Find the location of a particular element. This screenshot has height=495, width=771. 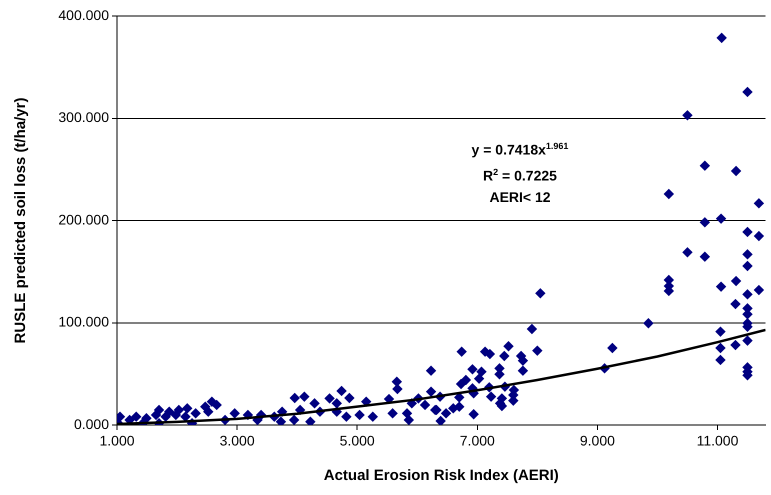

x-axis-title: Actual Erosion Risk Index (AERI) is located at coordinates (441, 475).